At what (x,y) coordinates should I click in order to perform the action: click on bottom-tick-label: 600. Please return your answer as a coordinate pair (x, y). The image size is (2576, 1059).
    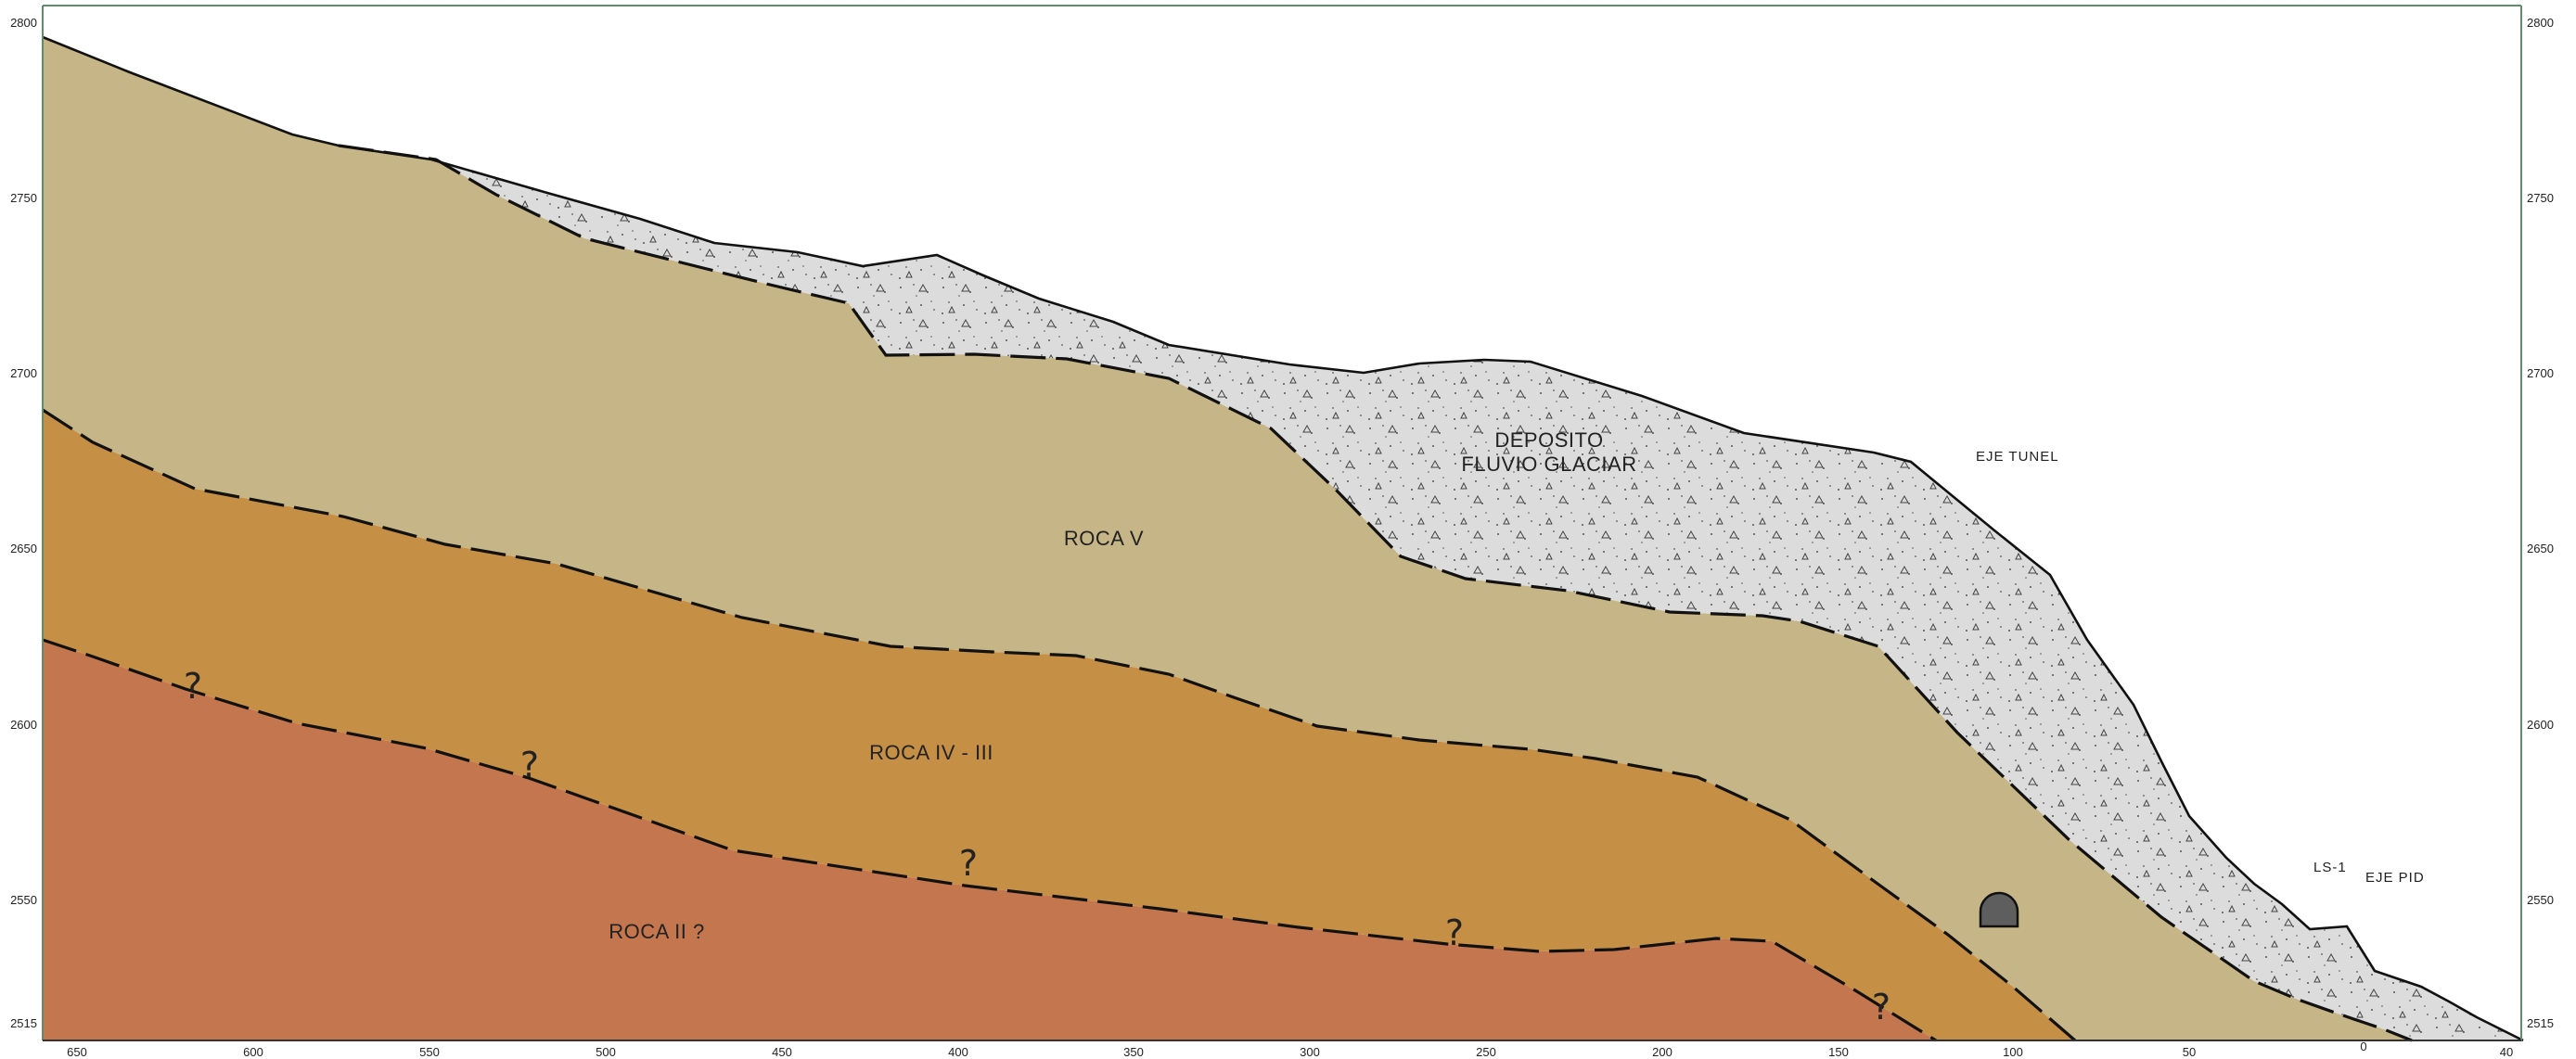
    Looking at the image, I should click on (253, 1052).